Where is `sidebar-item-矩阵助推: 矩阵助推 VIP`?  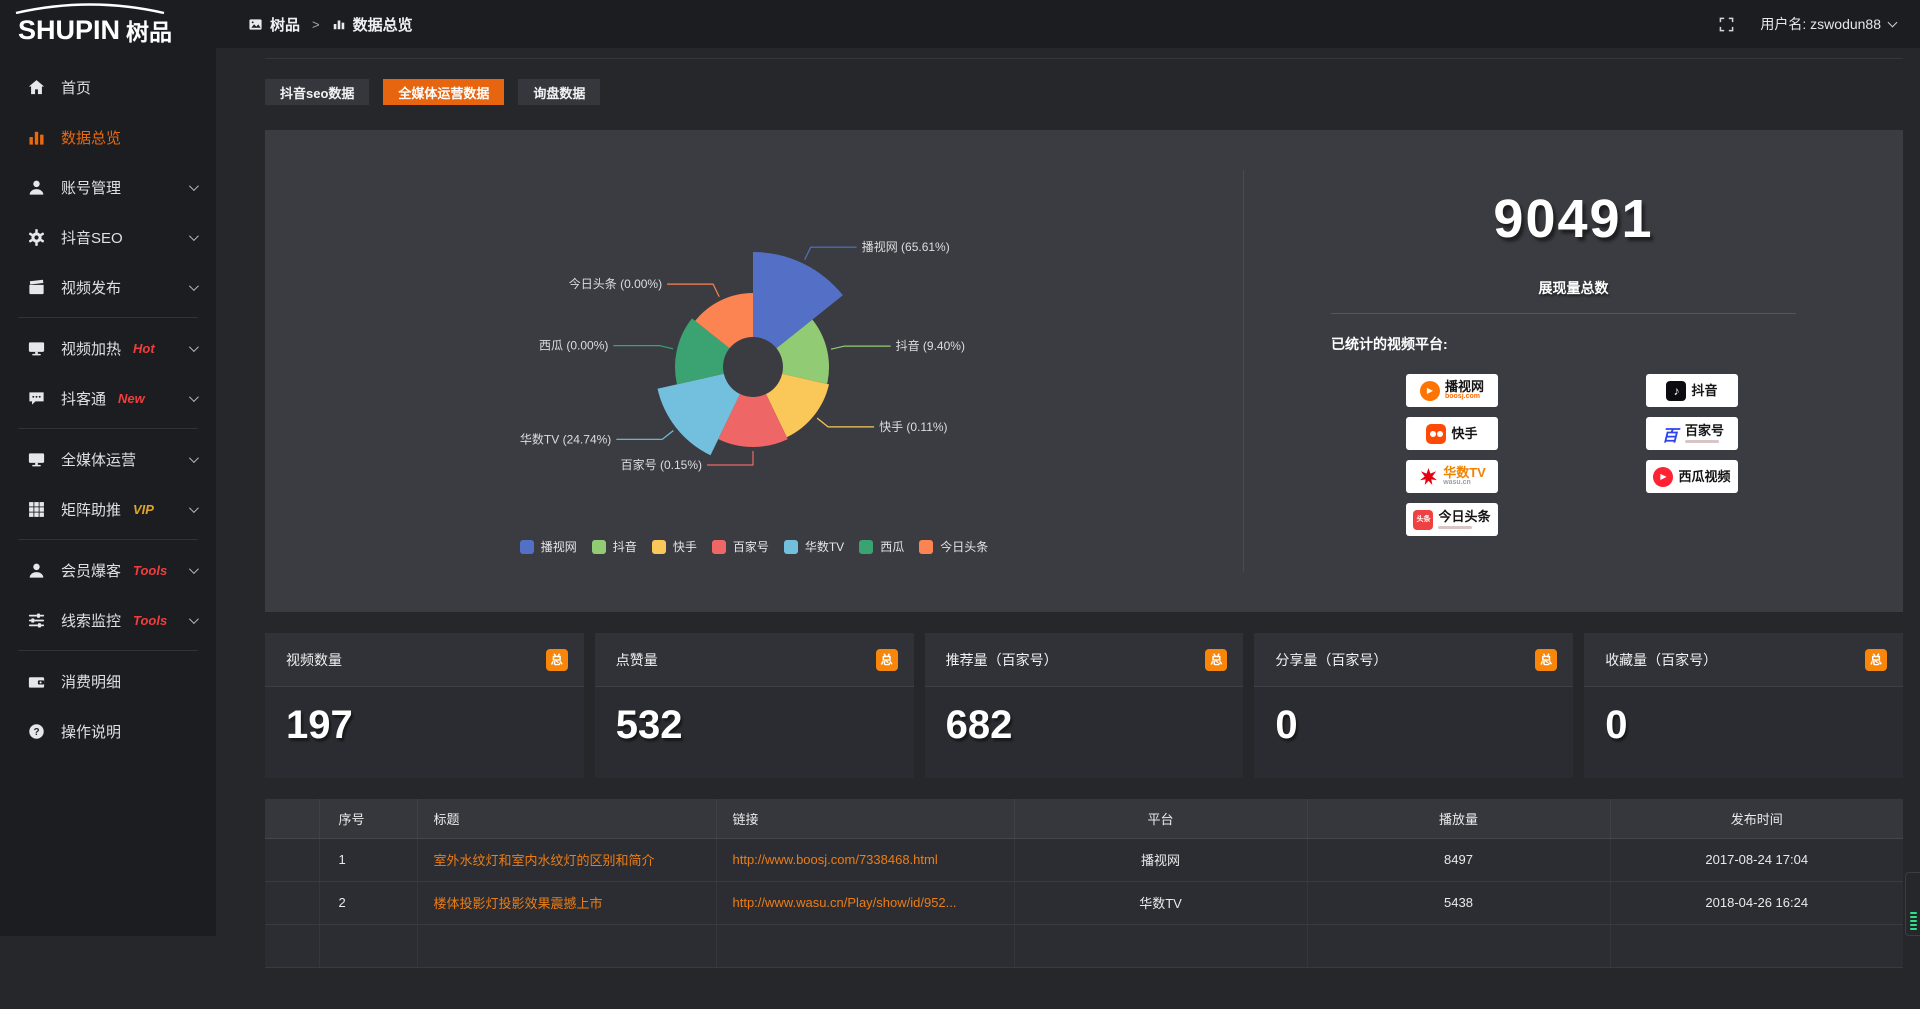
sidebar-item-矩阵助推: 矩阵助推 VIP is located at coordinates (108, 509).